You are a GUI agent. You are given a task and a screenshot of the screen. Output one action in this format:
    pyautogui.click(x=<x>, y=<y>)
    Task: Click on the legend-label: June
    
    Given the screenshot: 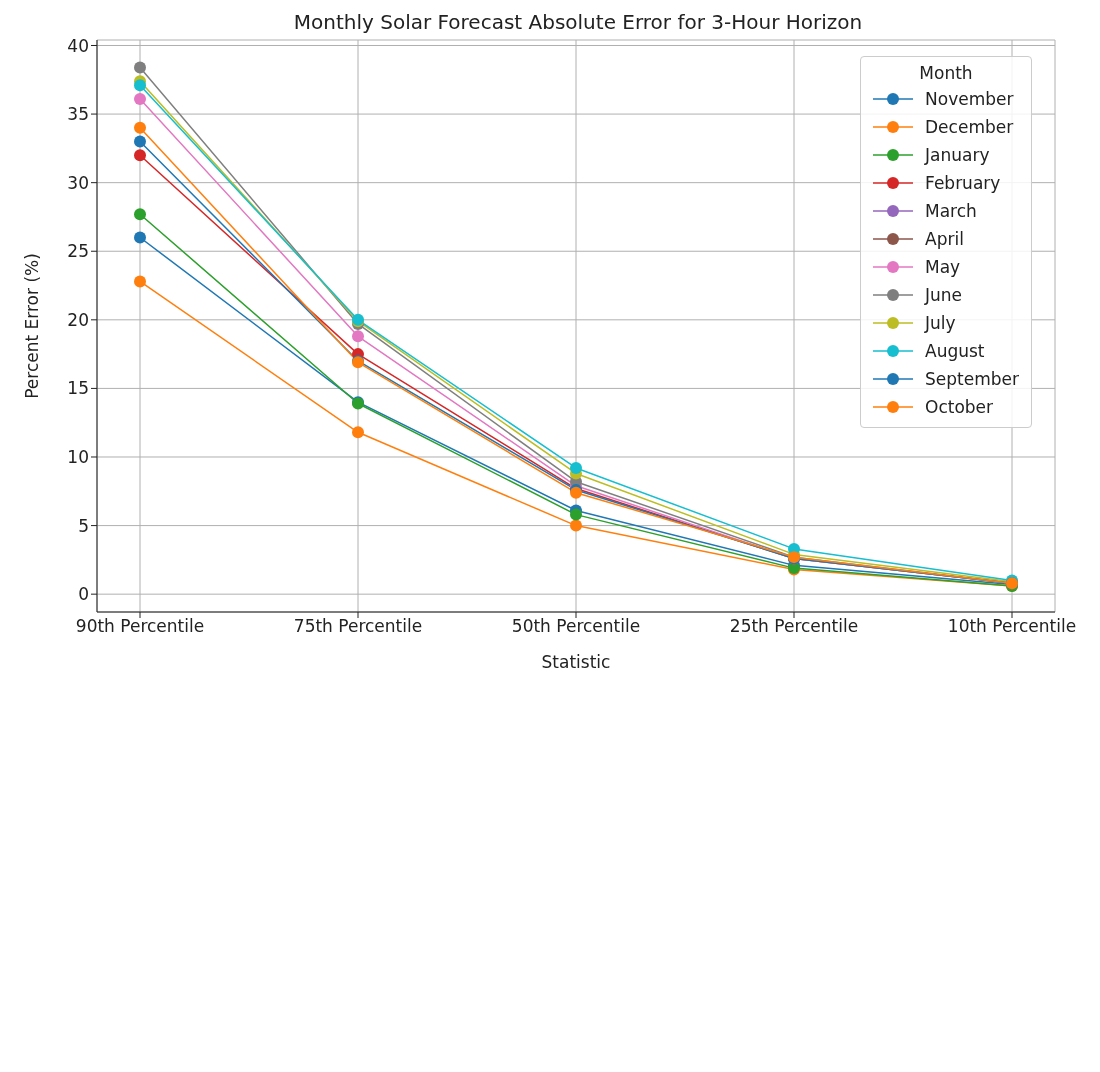 What is the action you would take?
    pyautogui.click(x=944, y=295)
    